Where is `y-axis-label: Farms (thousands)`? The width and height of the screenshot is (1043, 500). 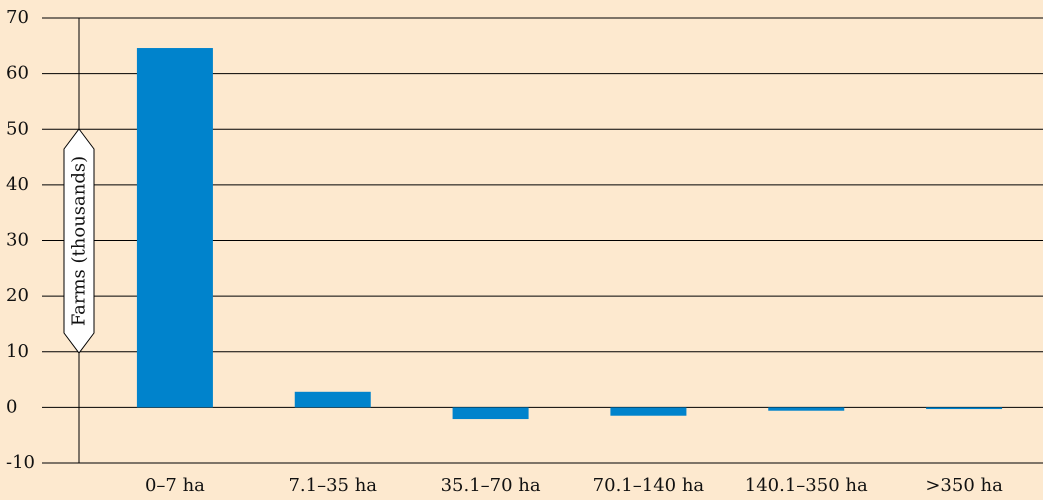
y-axis-label: Farms (thousands) is located at coordinates (79, 241).